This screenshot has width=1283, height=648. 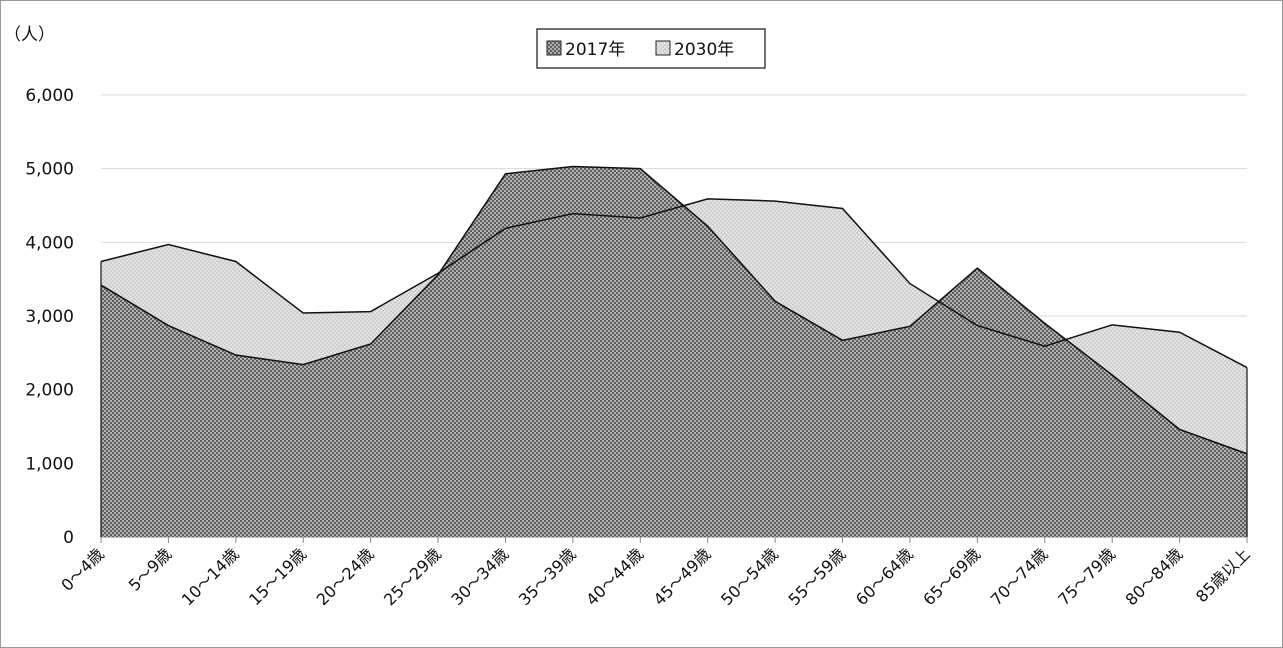 I want to click on x-tick-label: 0～4歳, so click(x=82, y=569).